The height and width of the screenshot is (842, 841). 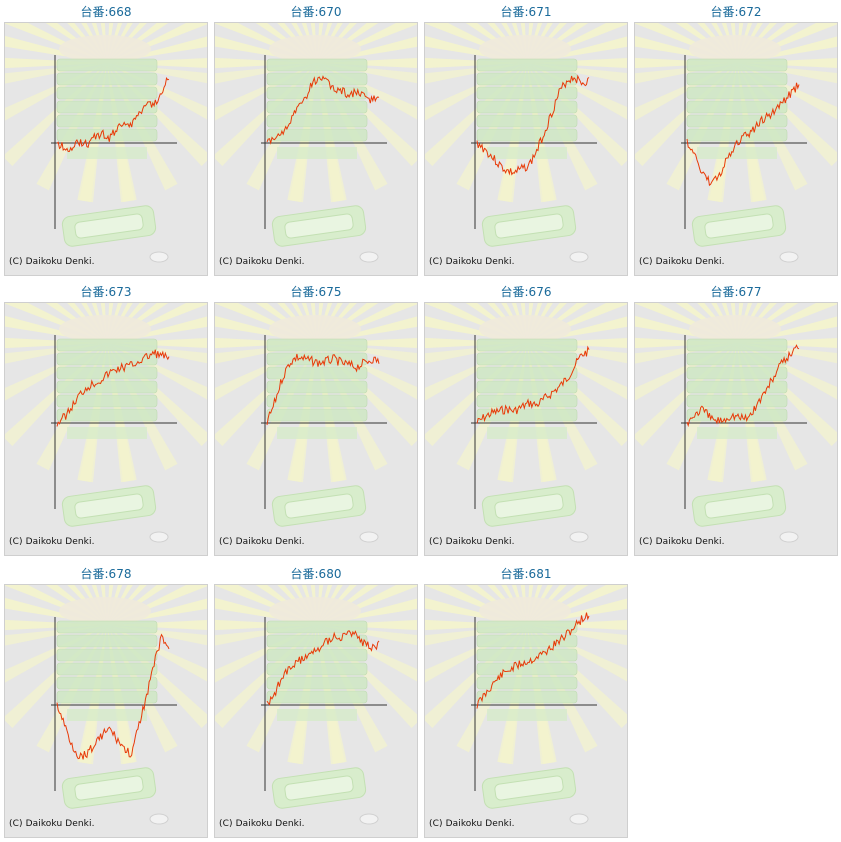 I want to click on machine-graph-card: 台番:678 (C) Daikoku Denki., so click(x=106, y=701).